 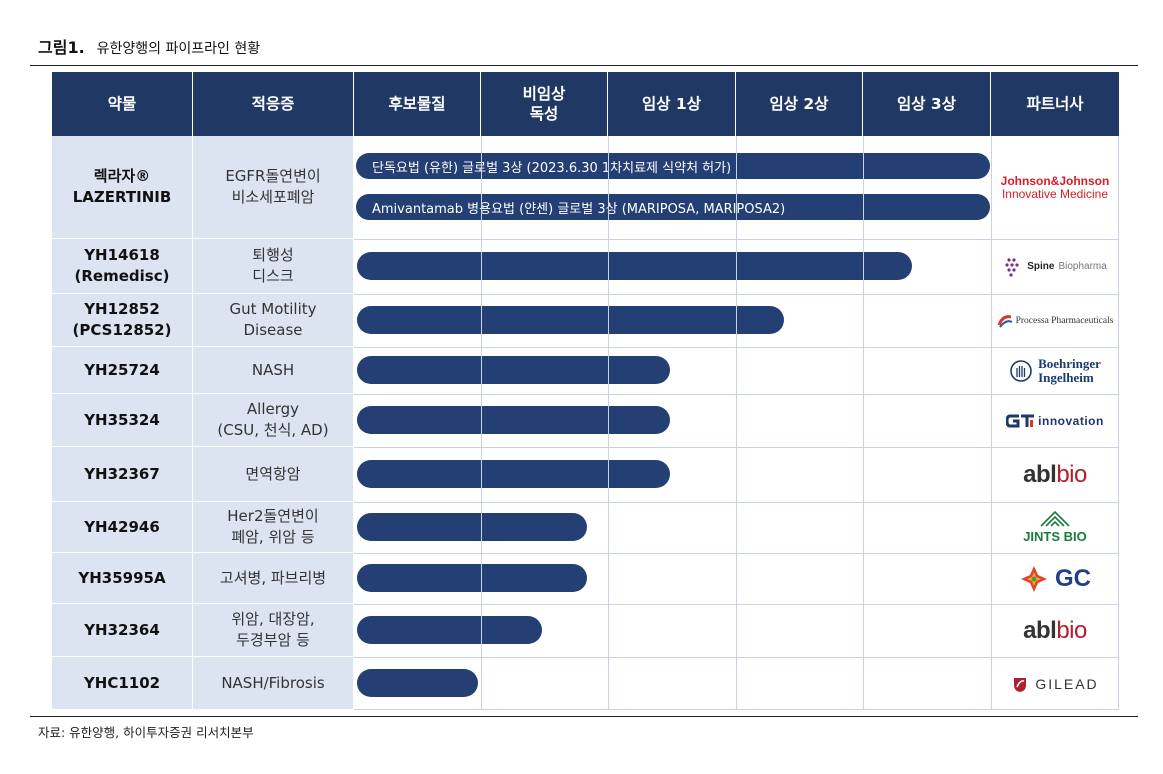 What do you see at coordinates (273, 630) in the screenshot?
I see `indication: 위암, 대장암, 두경부암 등` at bounding box center [273, 630].